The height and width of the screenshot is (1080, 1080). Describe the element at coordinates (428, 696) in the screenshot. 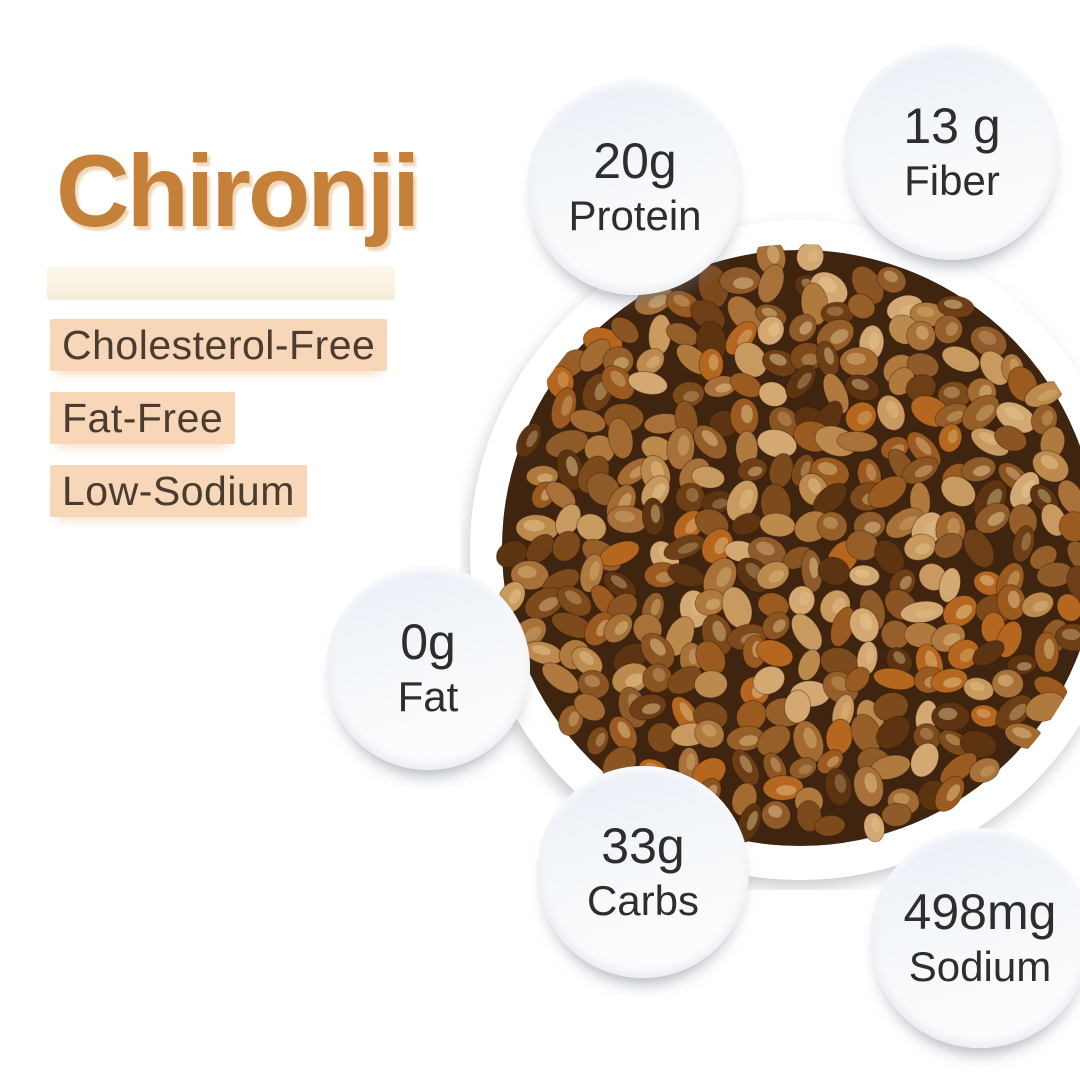

I see `badge-fat-label: Fat` at that location.